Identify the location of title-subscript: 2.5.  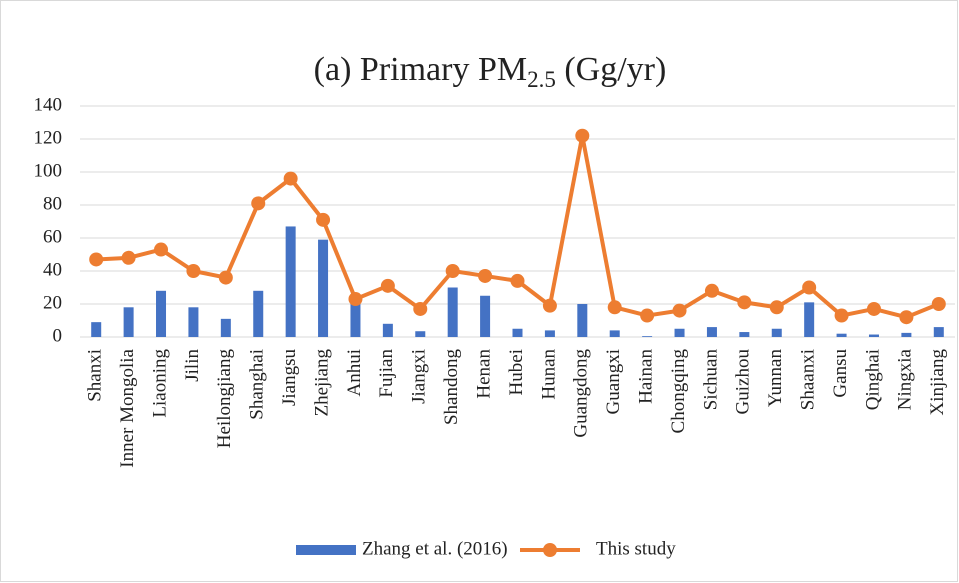
(541, 79).